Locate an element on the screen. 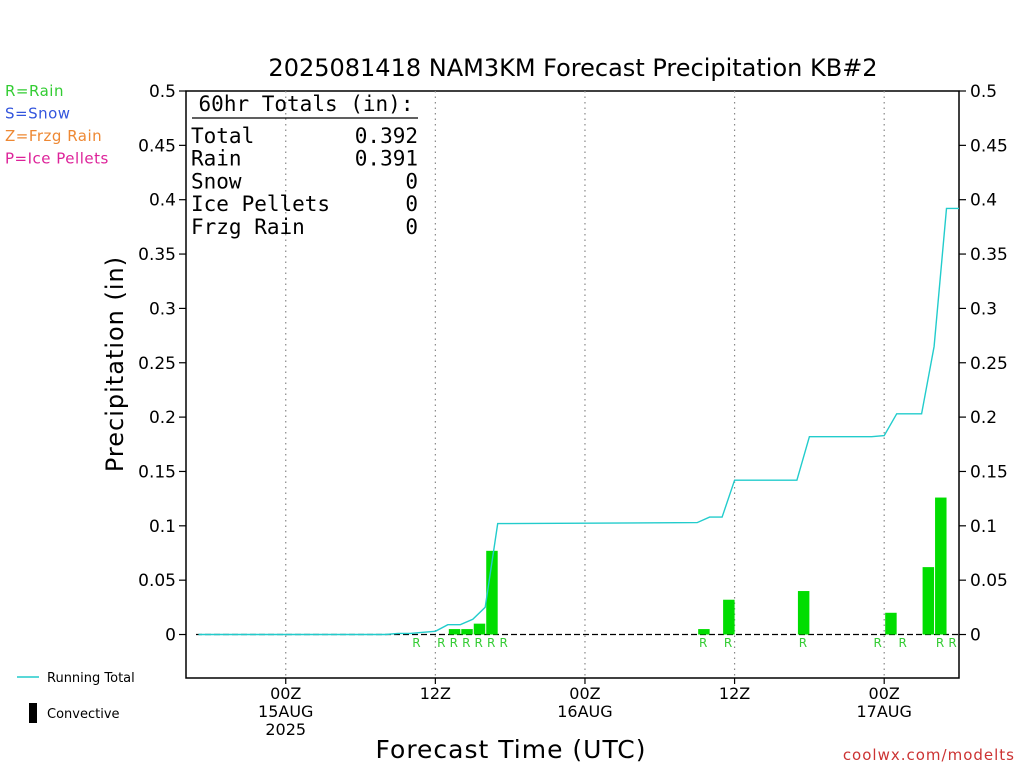  totals-row-label: Snow is located at coordinates (216, 181).